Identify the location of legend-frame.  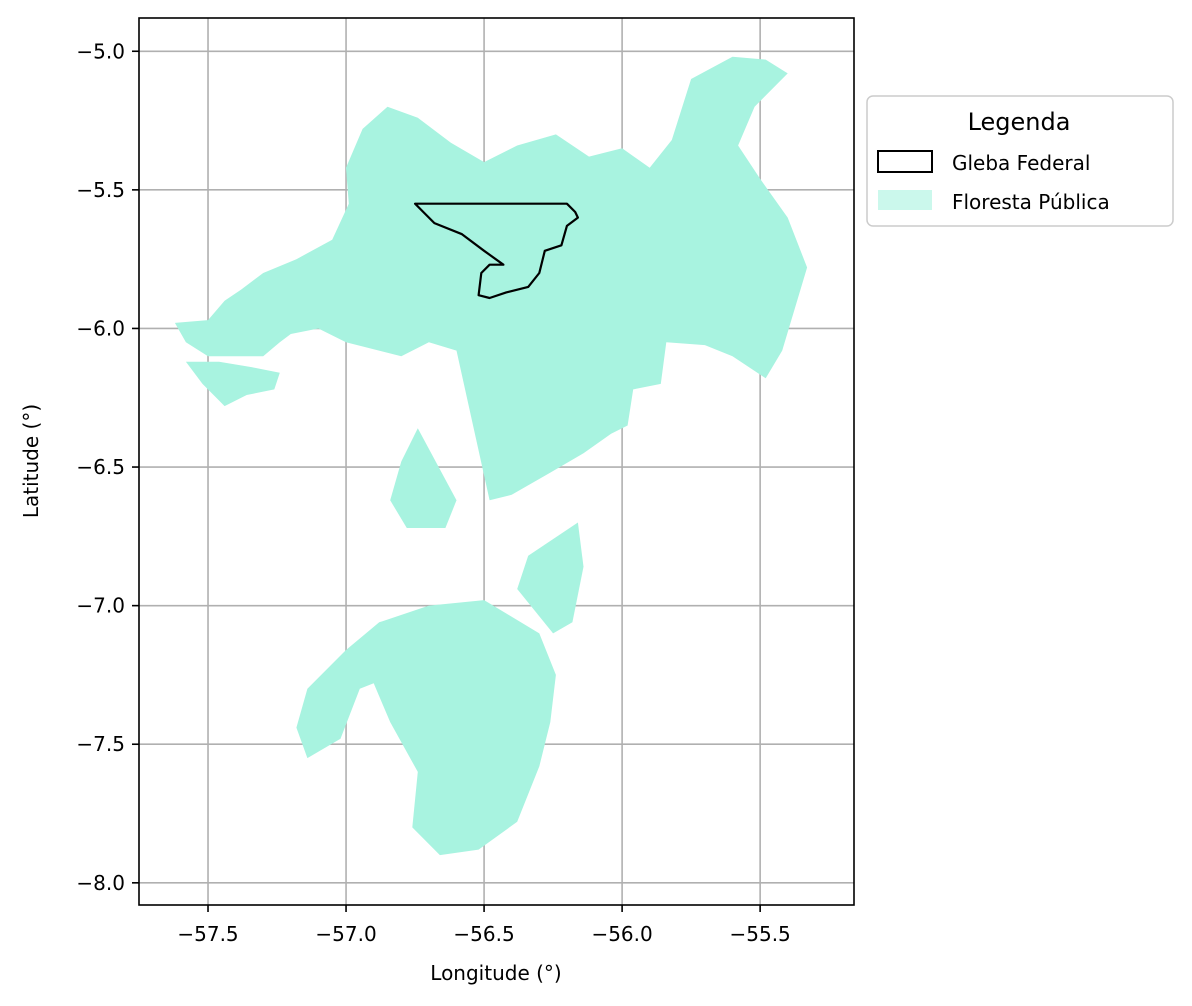
(1020, 161).